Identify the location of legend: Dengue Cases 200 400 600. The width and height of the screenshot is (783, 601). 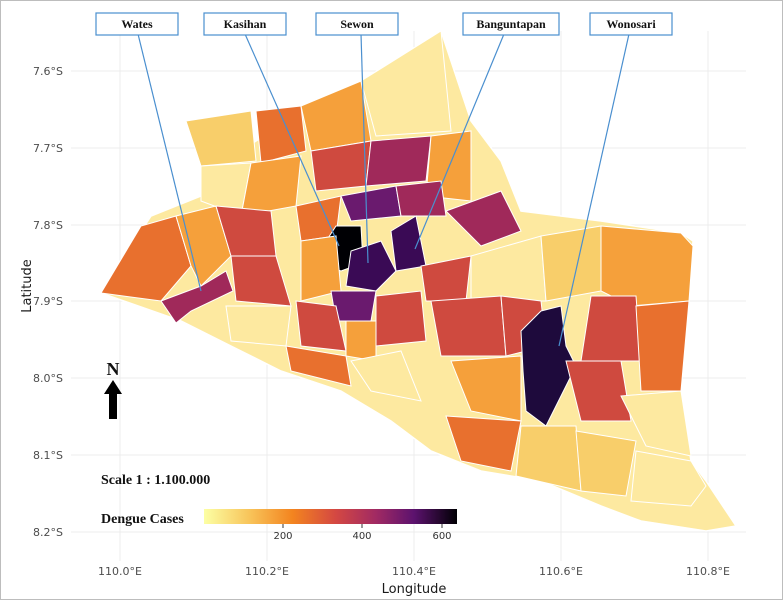
(279, 525).